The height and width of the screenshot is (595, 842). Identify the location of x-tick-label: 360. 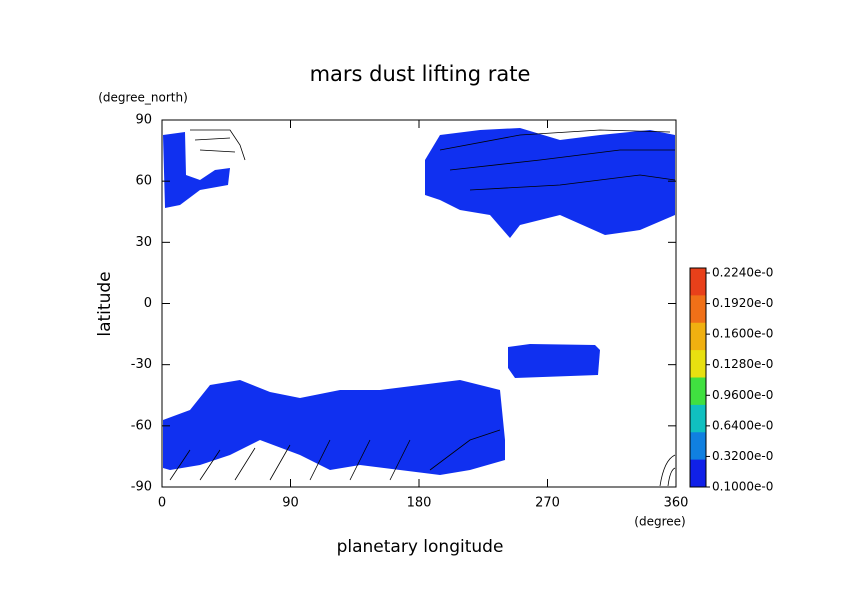
(676, 503).